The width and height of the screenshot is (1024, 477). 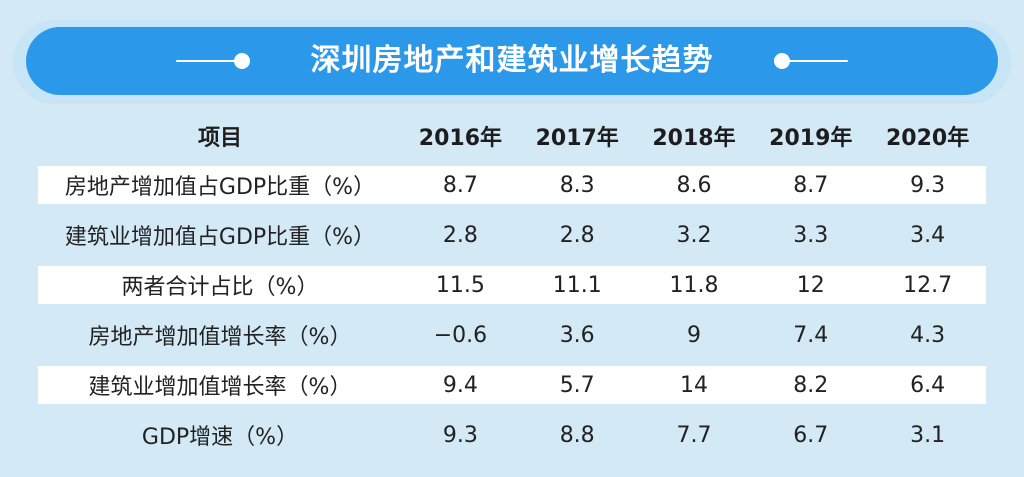 What do you see at coordinates (927, 138) in the screenshot?
I see `header-cell-2020: 2020年` at bounding box center [927, 138].